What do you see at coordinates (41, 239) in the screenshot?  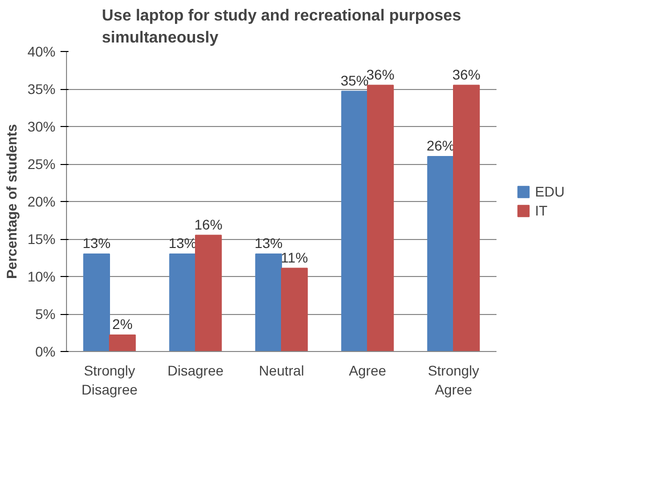 I see `y-tick-label: 15%` at bounding box center [41, 239].